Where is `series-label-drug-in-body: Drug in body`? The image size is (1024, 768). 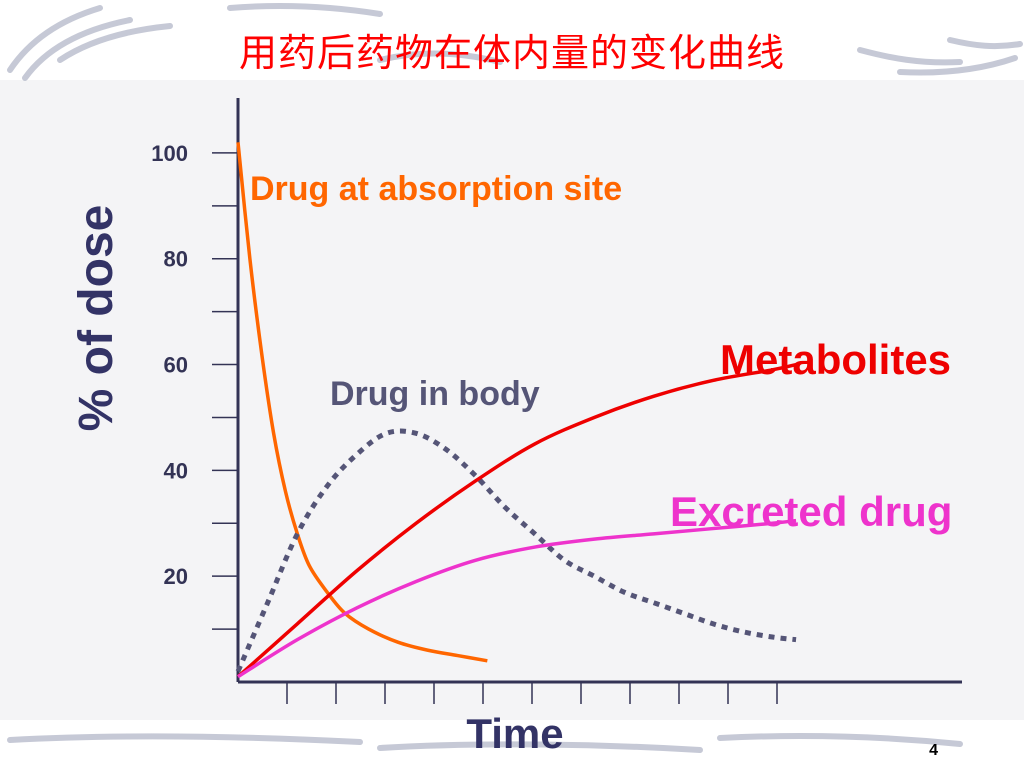
series-label-drug-in-body: Drug in body is located at coordinates (435, 394).